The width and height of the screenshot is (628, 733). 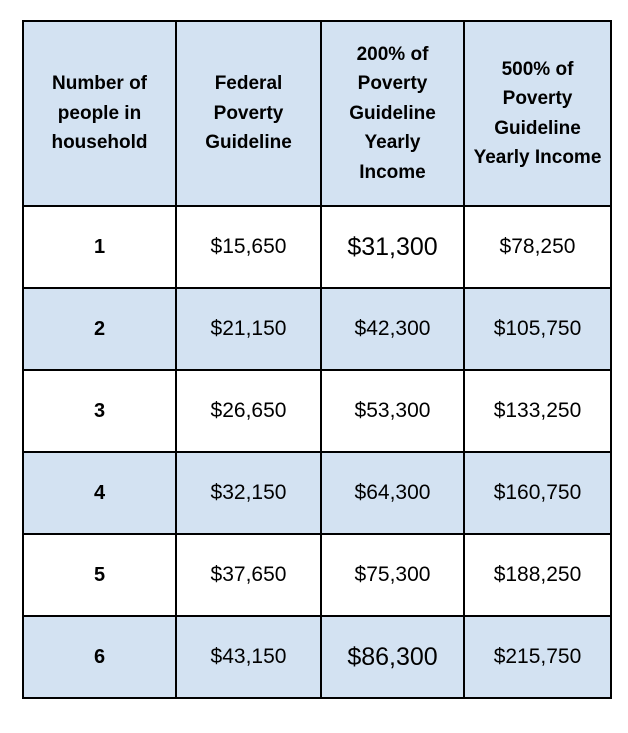 I want to click on table-row: 4 $32,150 $64,300 $160,750, so click(x=317, y=493).